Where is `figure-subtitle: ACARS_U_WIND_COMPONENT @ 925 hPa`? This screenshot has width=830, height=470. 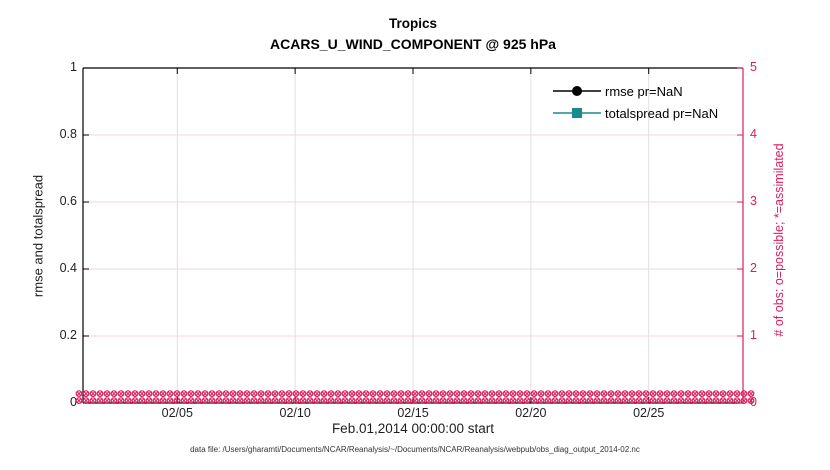 figure-subtitle: ACARS_U_WIND_COMPONENT @ 925 hPa is located at coordinates (413, 44).